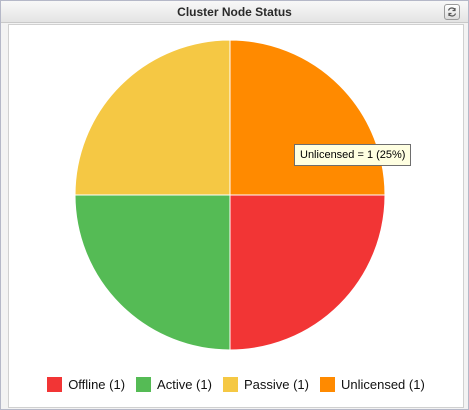 The image size is (469, 410). I want to click on panel-header: Cluster Node Status, so click(234, 12).